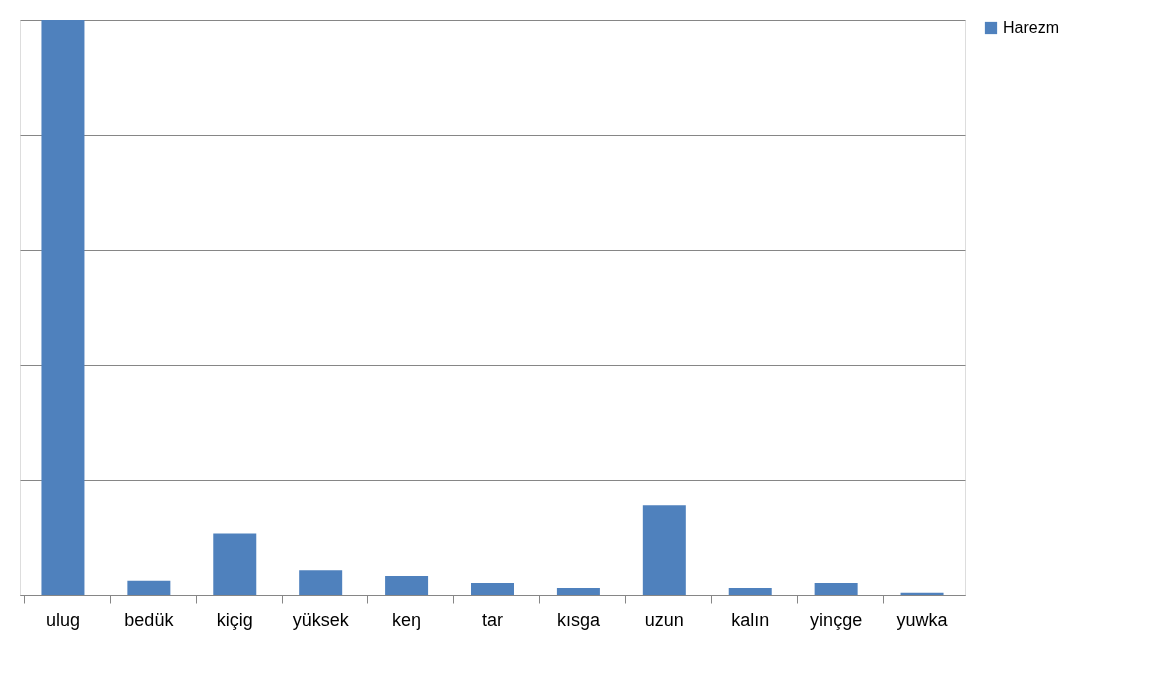 This screenshot has width=1155, height=678. Describe the element at coordinates (750, 619) in the screenshot. I see `x-tick-label: kalın` at that location.